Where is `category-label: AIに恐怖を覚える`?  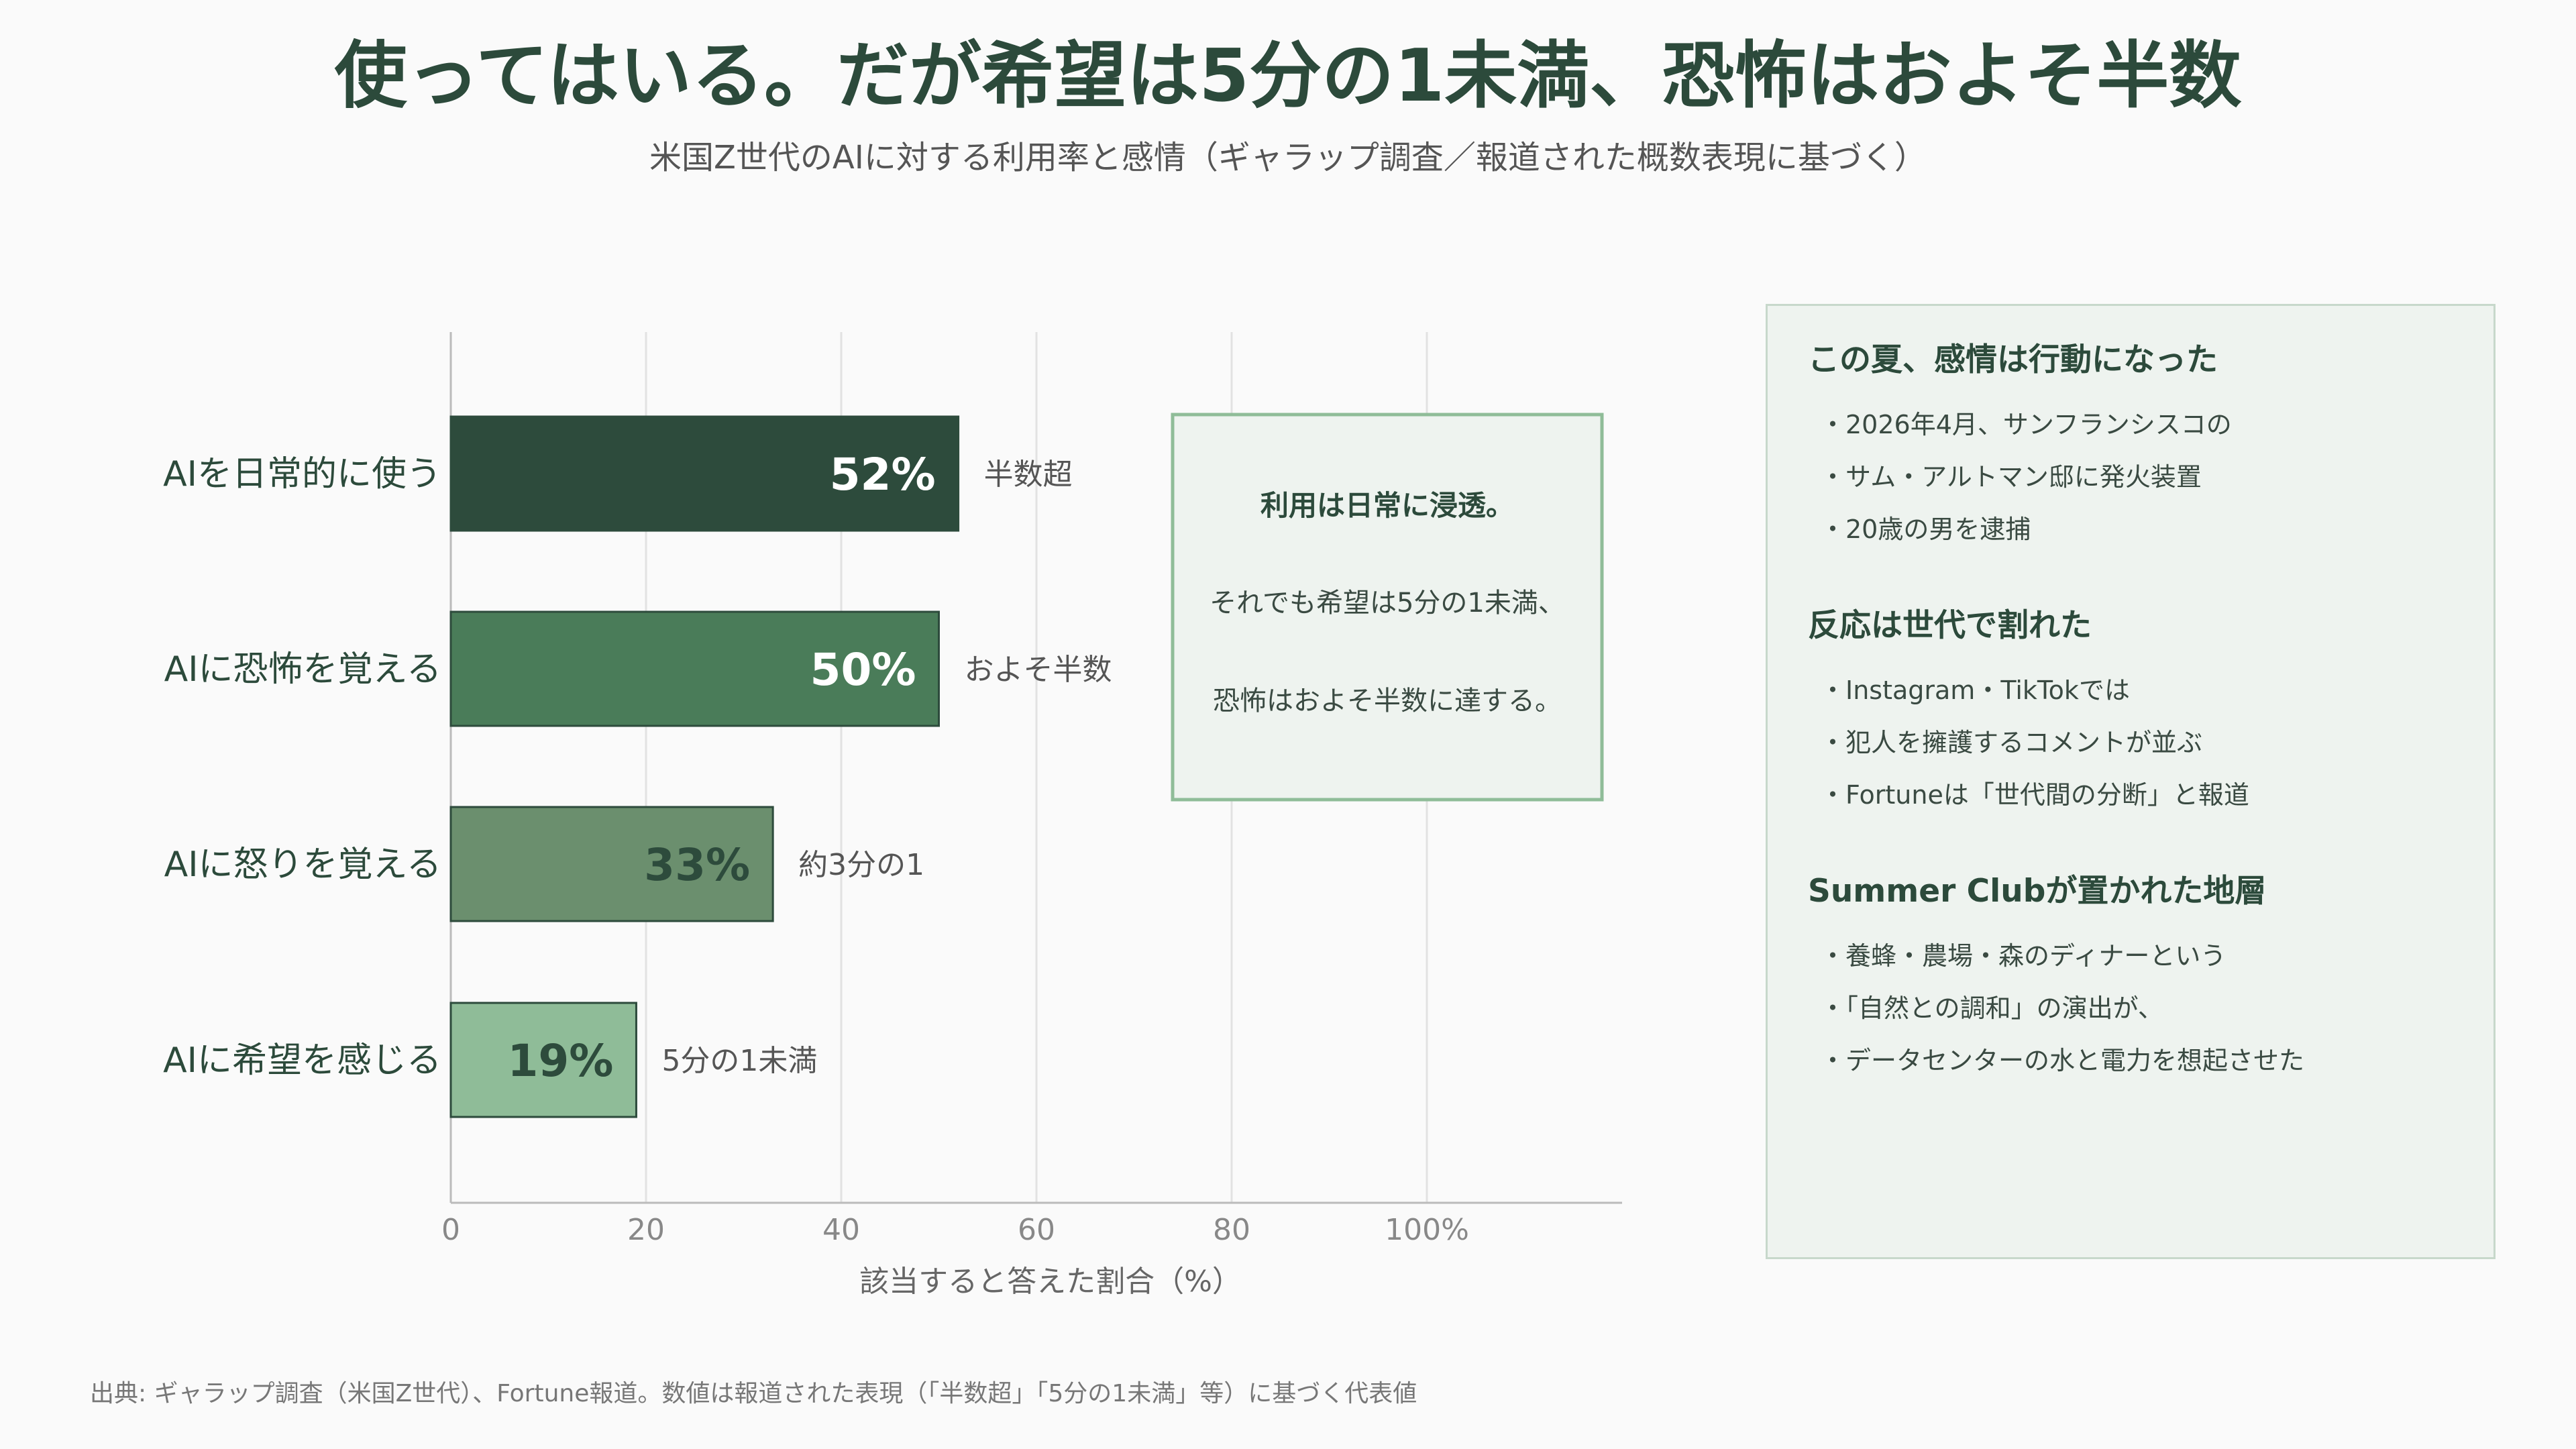
category-label: AIに恐怖を覚える is located at coordinates (302, 669).